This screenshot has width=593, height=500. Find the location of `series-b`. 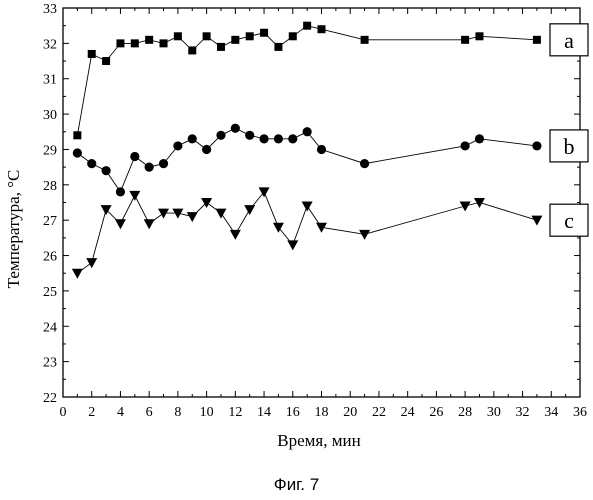

series-b is located at coordinates (307, 160).